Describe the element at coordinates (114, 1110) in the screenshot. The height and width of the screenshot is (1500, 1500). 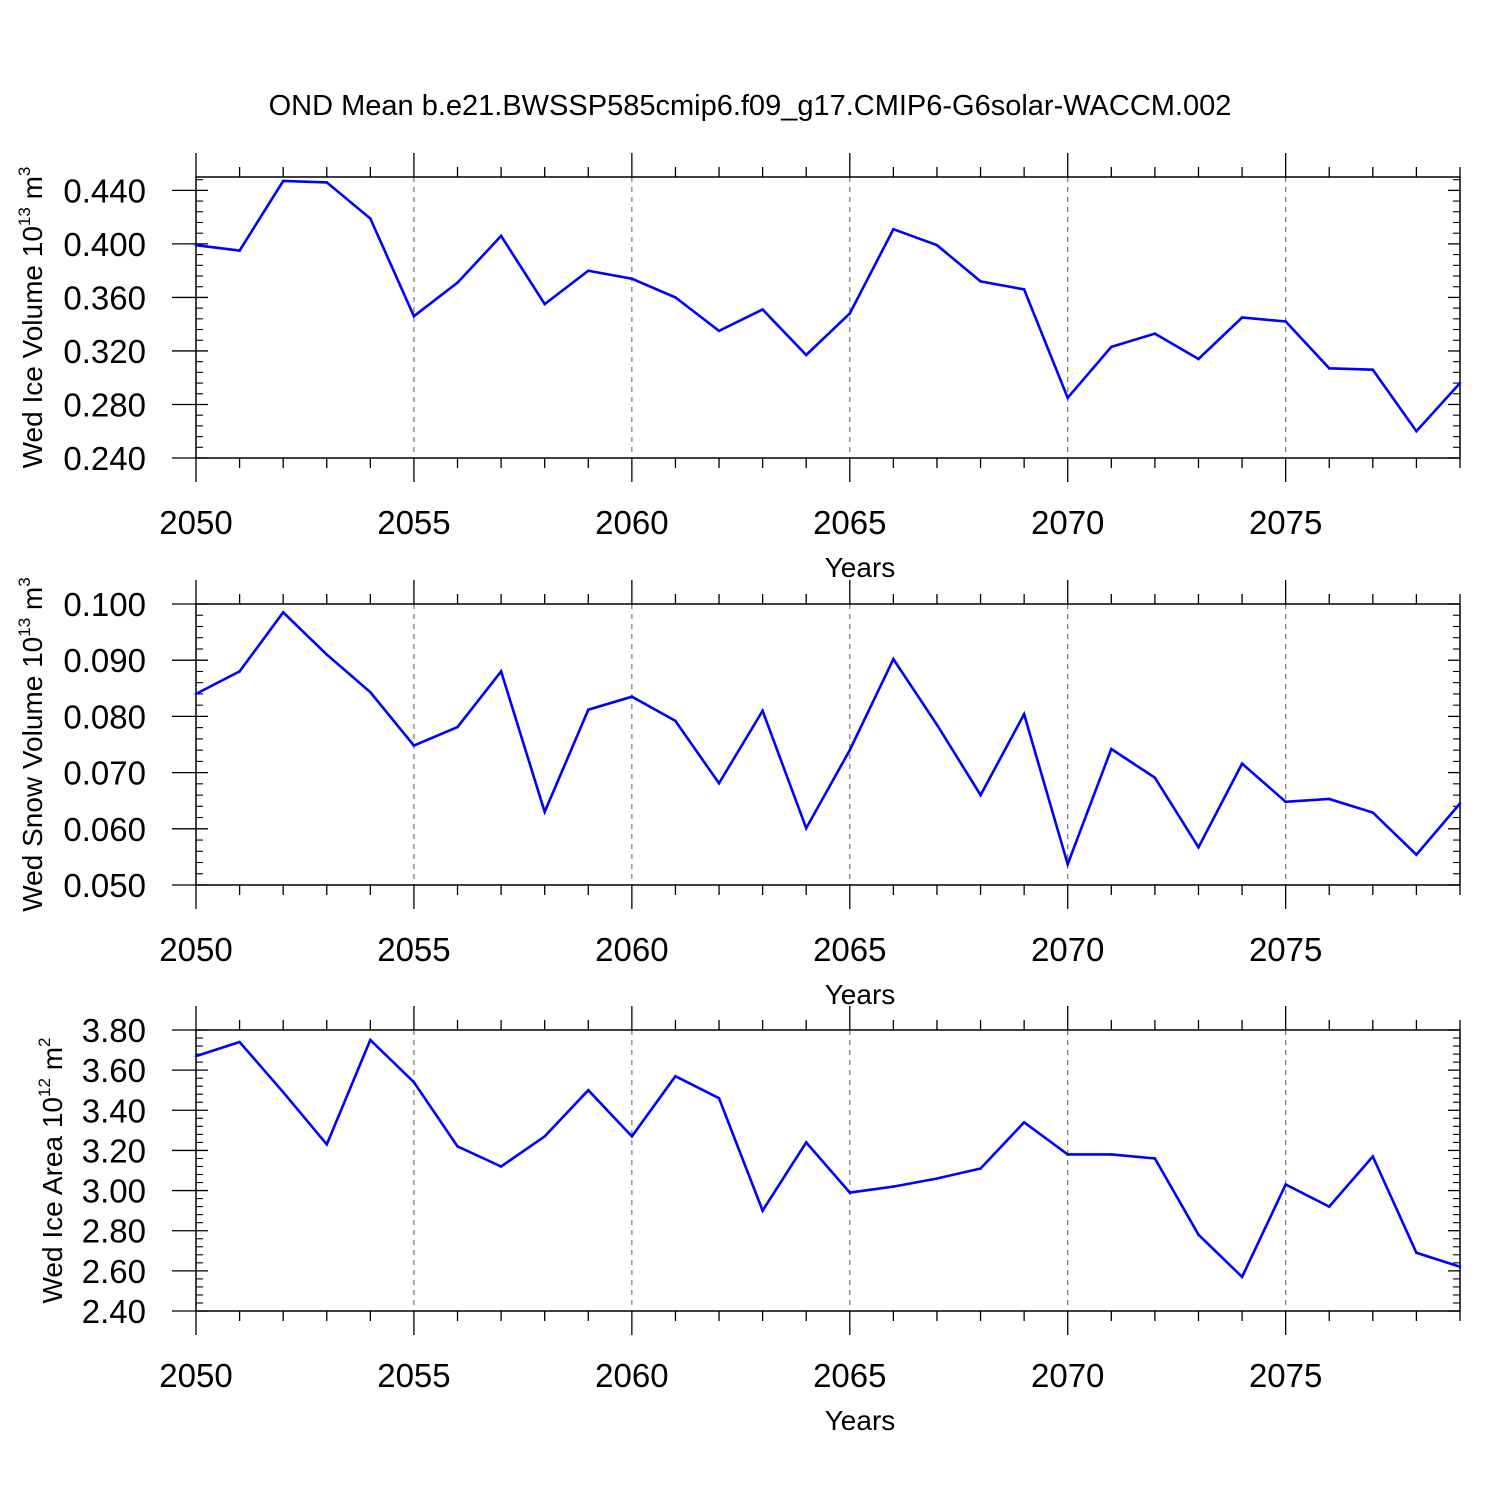
I see `y-tick-label: 3.40` at that location.